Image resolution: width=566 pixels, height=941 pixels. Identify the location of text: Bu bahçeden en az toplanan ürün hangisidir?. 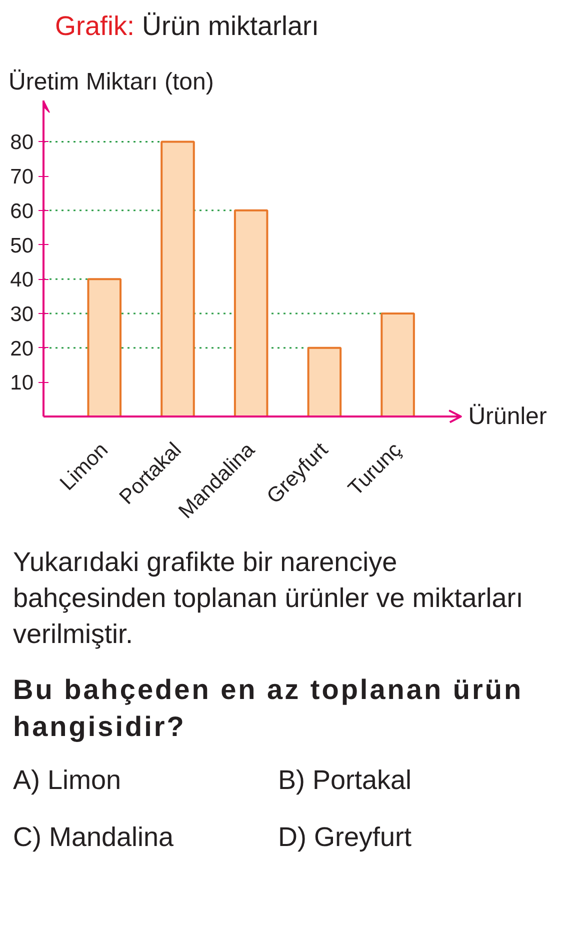
(268, 708).